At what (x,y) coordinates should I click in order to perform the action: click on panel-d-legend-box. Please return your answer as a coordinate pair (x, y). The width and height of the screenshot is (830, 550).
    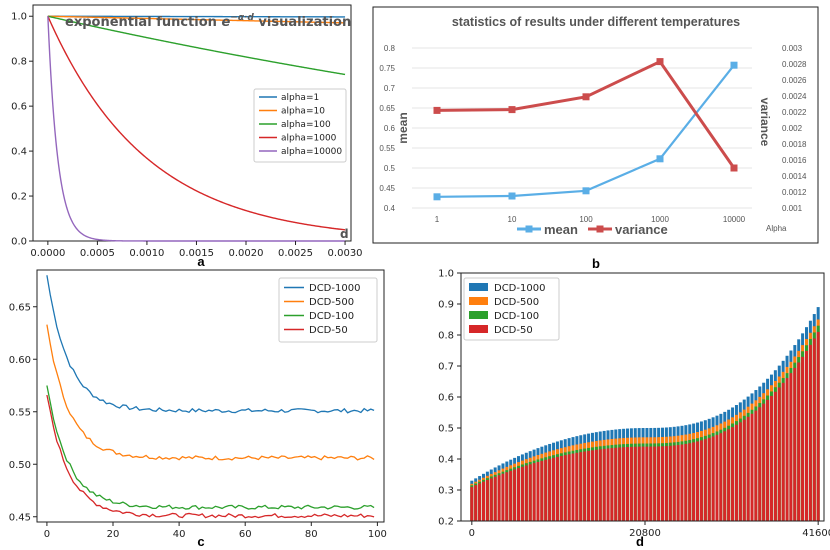
    Looking at the image, I should click on (511, 309).